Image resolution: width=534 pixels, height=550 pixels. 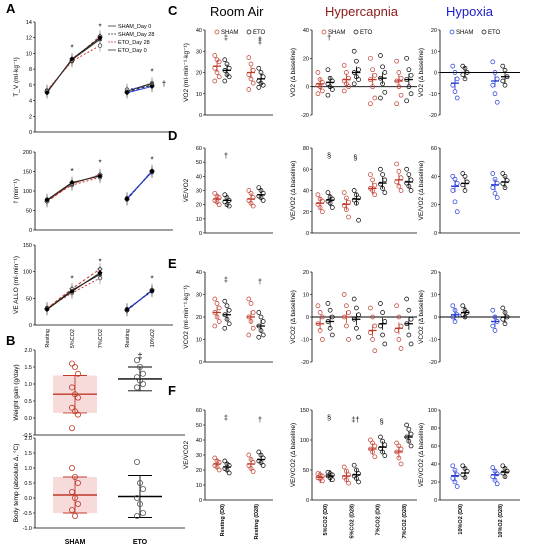 I want to click on E_vco2-ytick-label: 40, so click(x=199, y=273).